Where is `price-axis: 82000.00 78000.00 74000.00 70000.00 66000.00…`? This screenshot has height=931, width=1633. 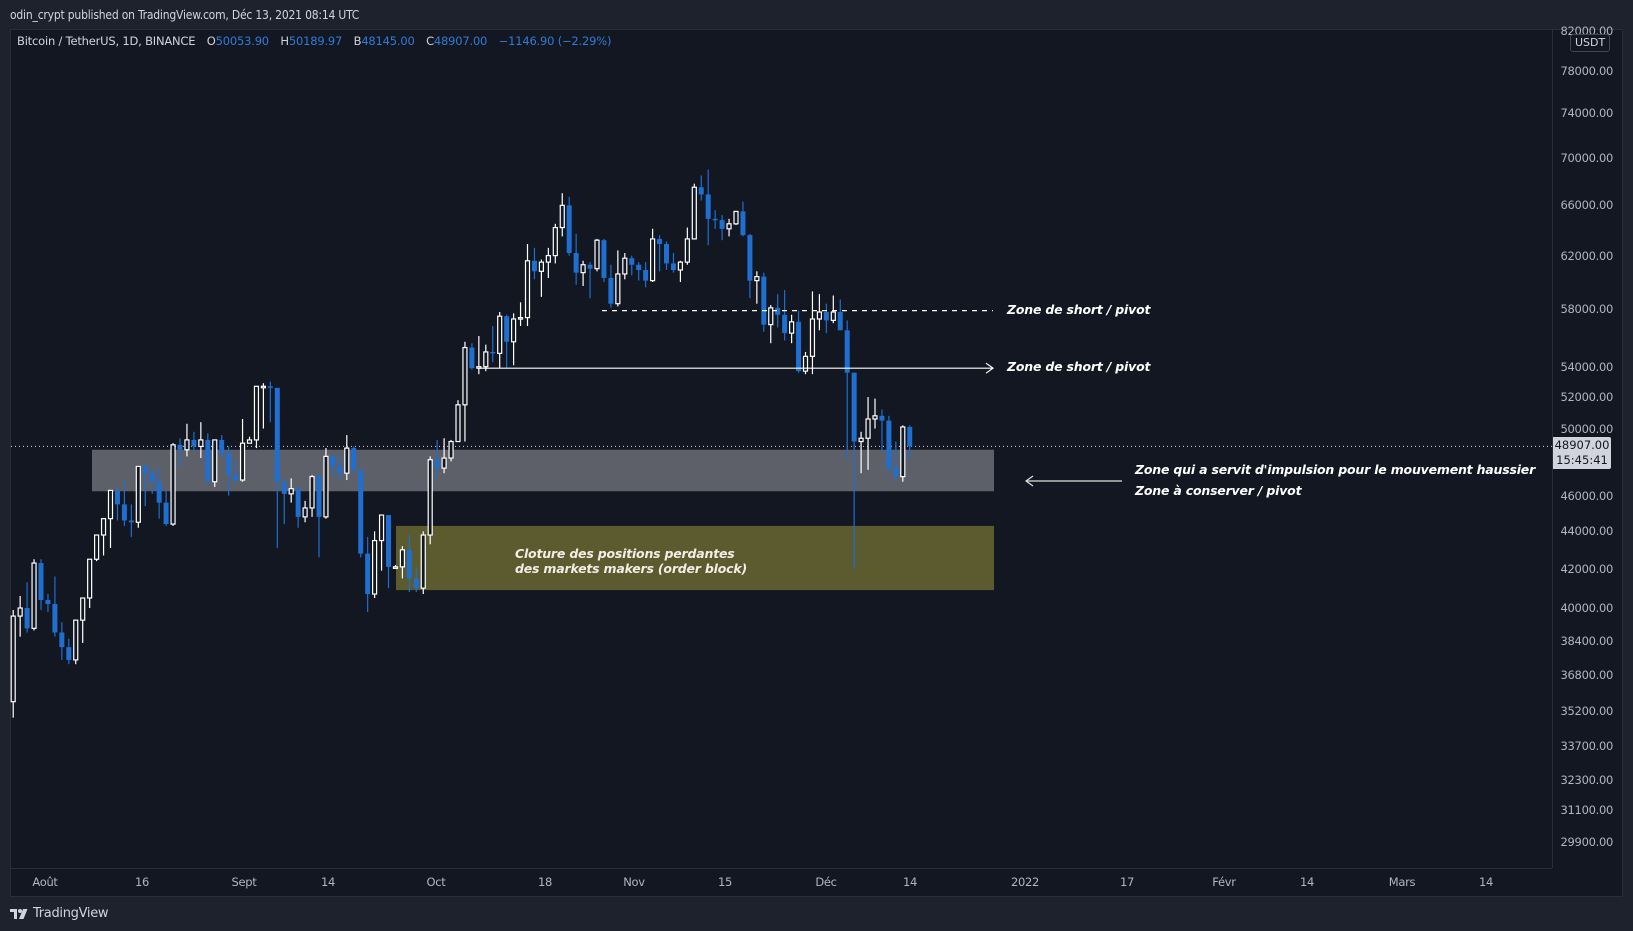 price-axis: 82000.00 78000.00 74000.00 70000.00 66000.00… is located at coordinates (1587, 446).